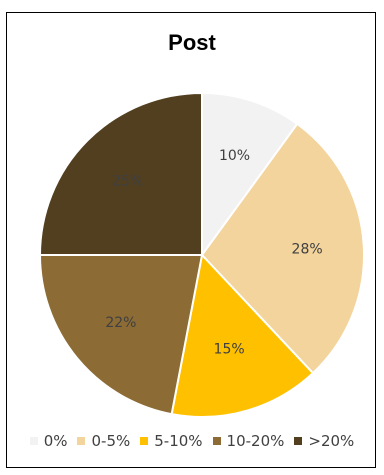  Describe the element at coordinates (234, 156) in the screenshot. I see `data-label: 10%` at that location.